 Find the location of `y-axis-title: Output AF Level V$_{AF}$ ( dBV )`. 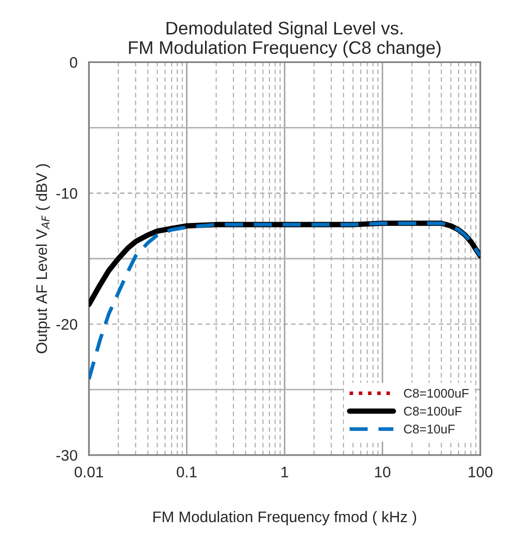

y-axis-title: Output AF Level V$_{AF}$ ( dBV ) is located at coordinates (43, 259).